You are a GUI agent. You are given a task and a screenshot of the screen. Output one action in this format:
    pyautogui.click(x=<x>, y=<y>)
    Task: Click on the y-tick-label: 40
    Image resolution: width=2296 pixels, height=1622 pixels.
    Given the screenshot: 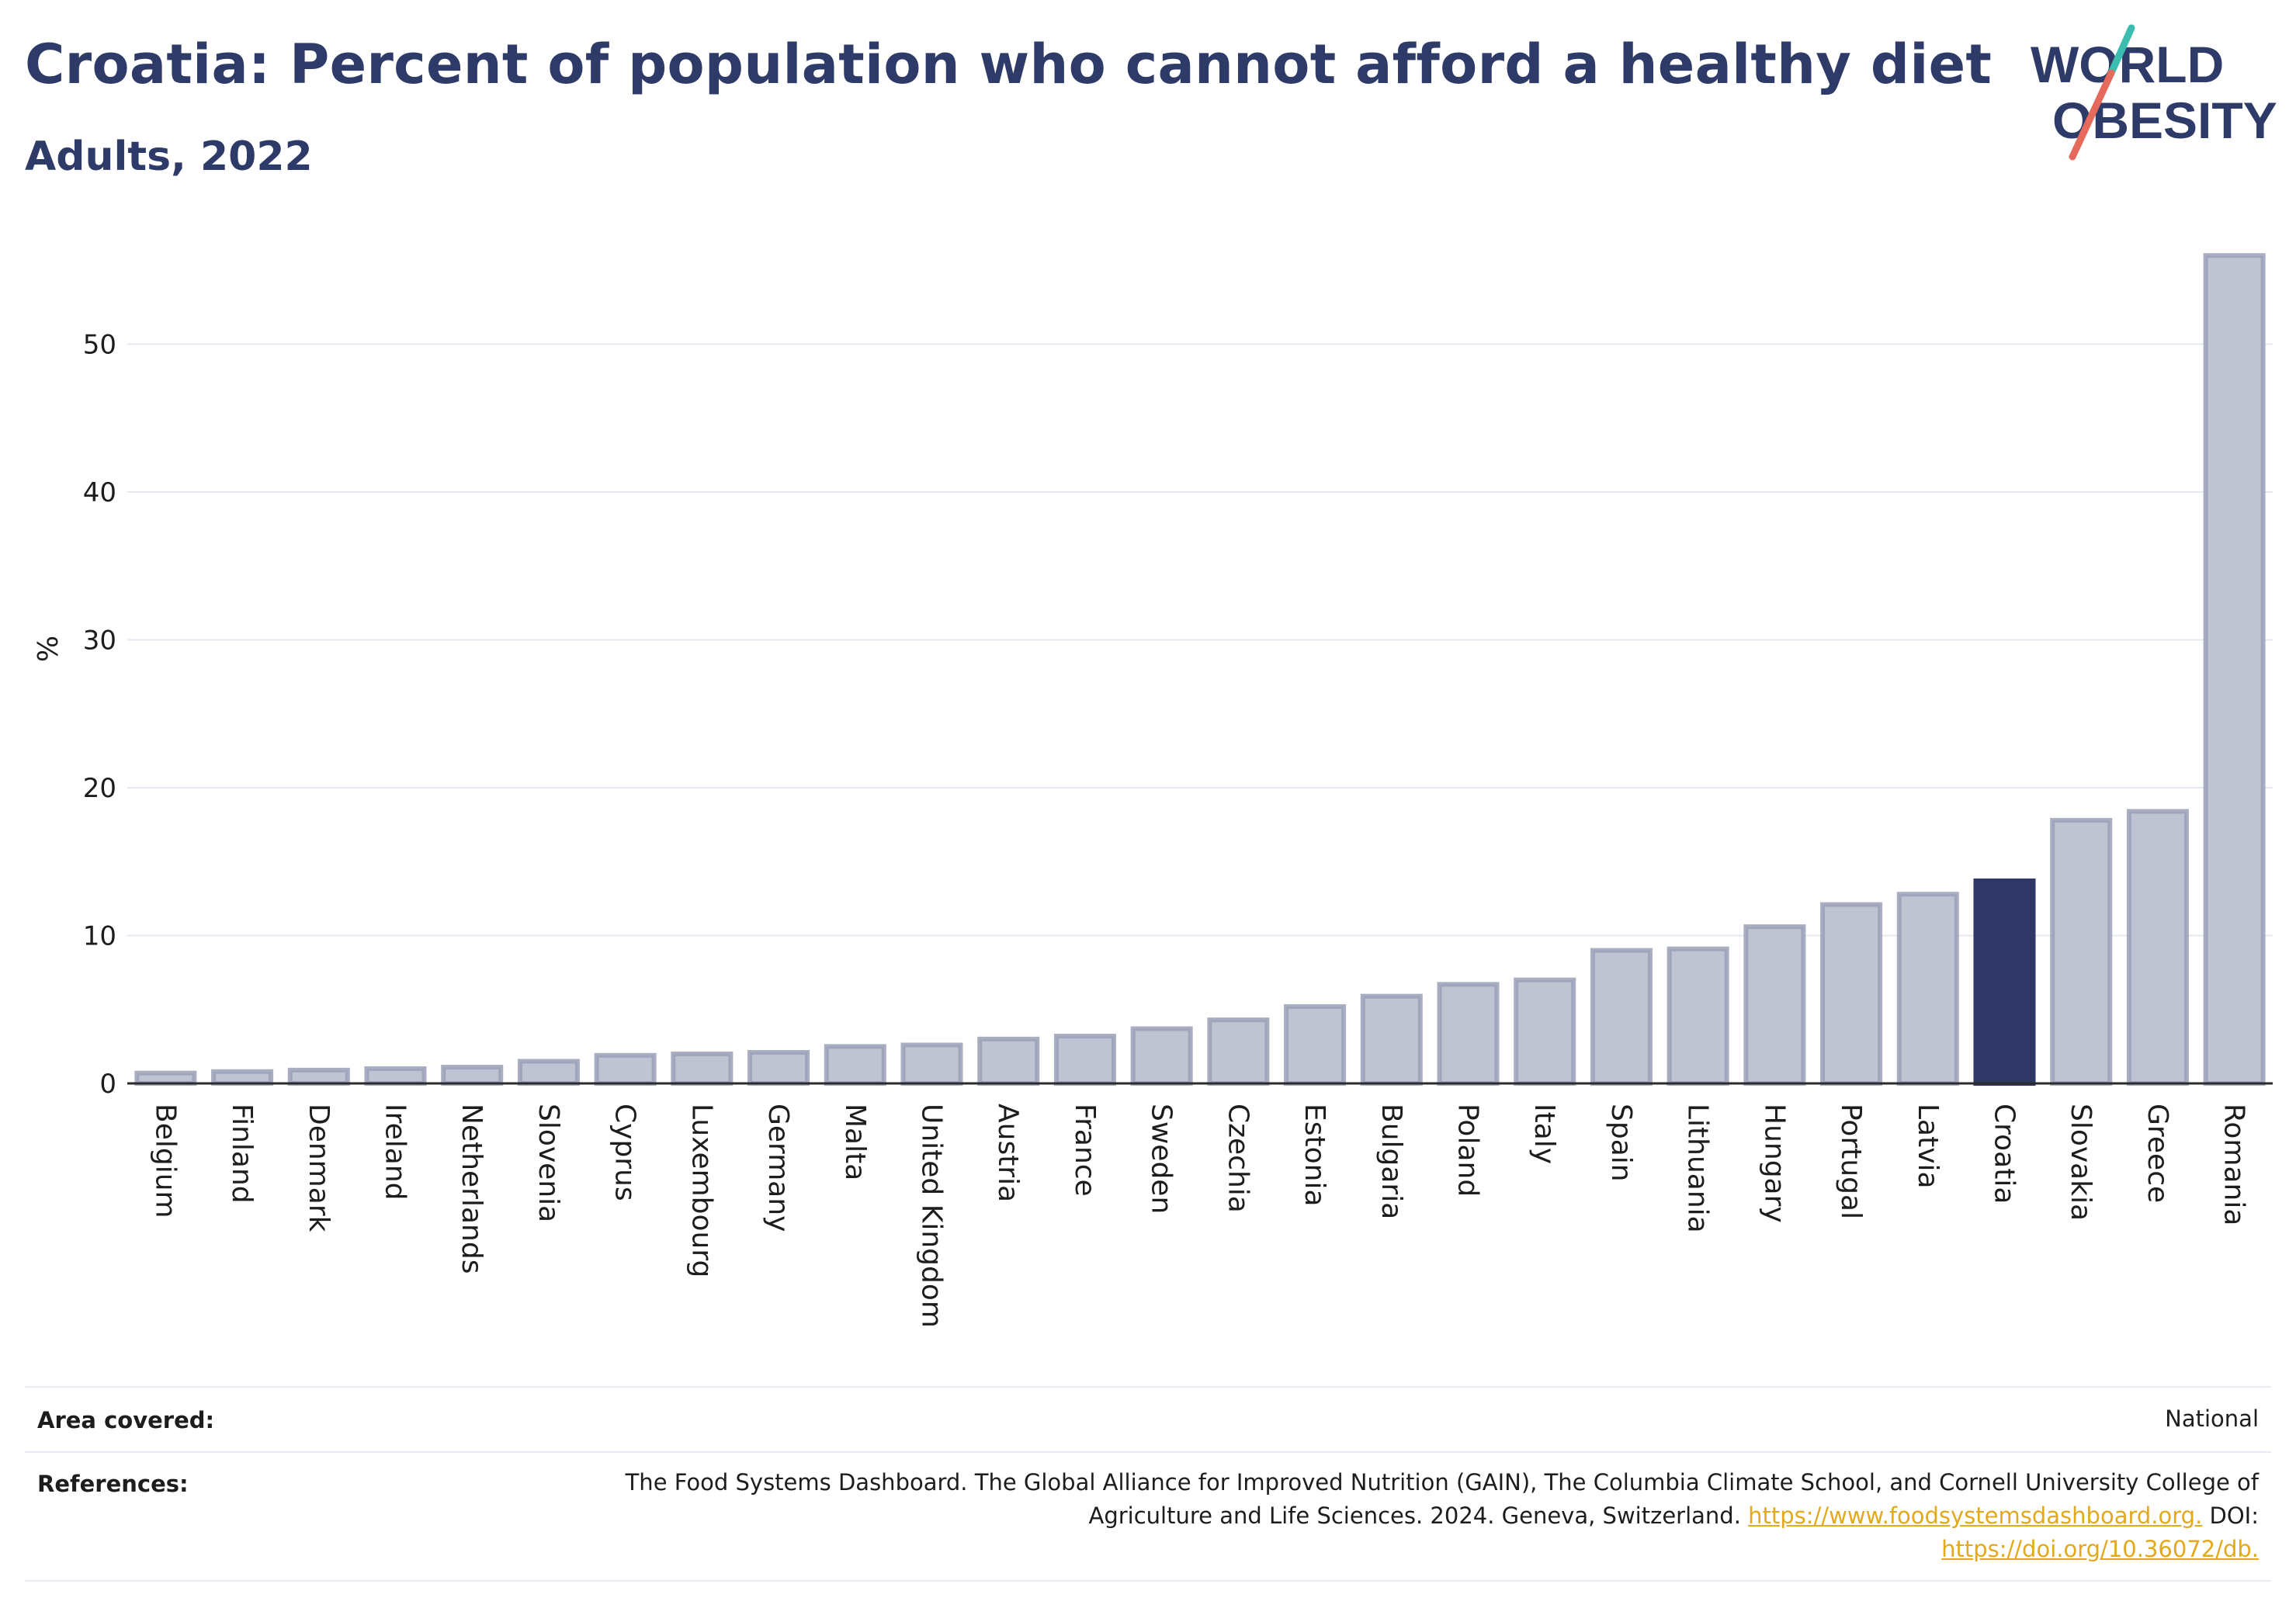 What is the action you would take?
    pyautogui.click(x=99, y=492)
    